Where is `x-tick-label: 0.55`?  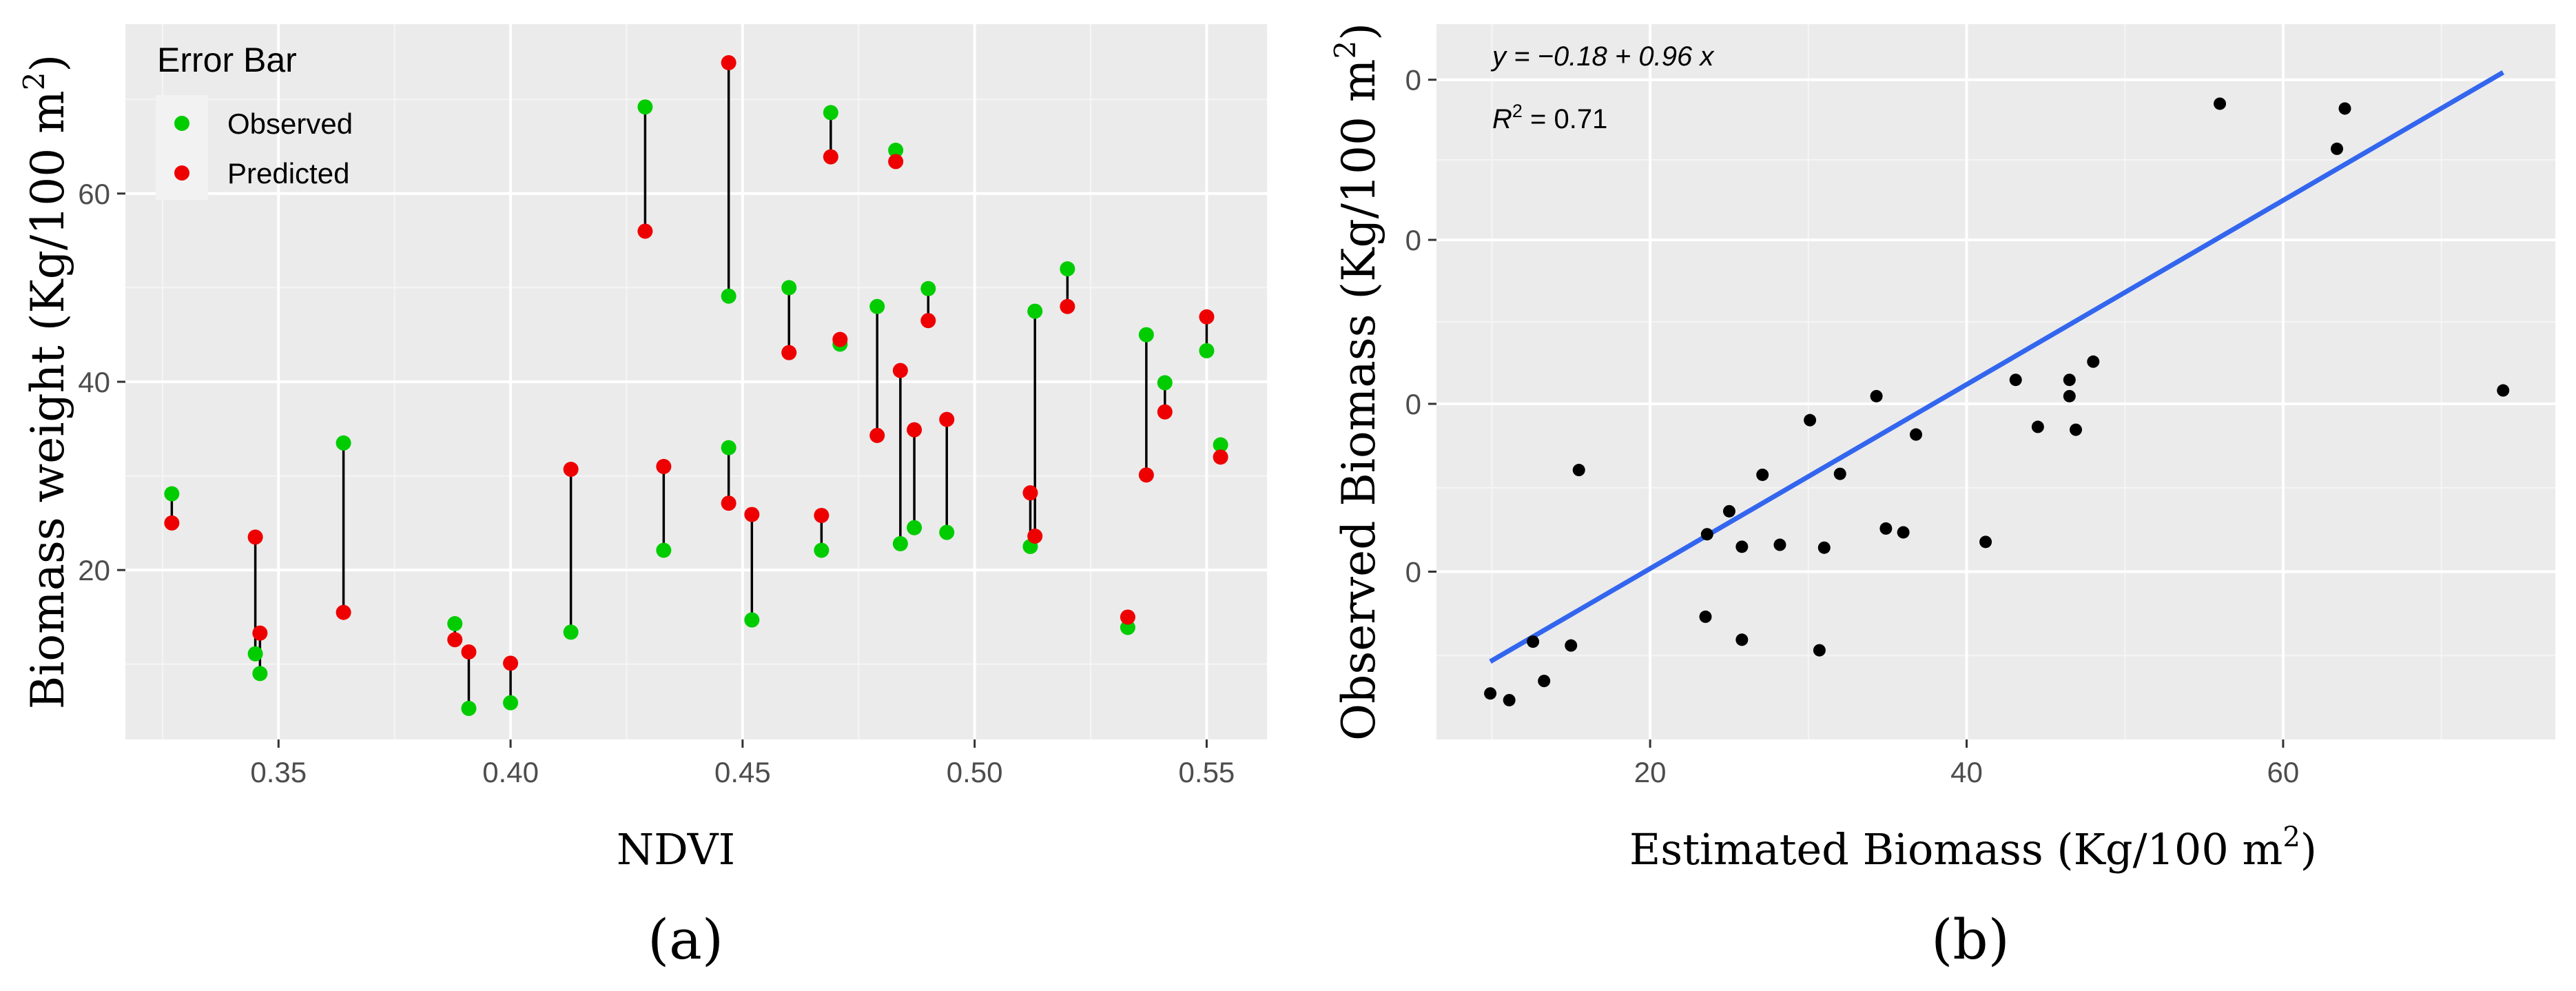
x-tick-label: 0.55 is located at coordinates (1207, 772).